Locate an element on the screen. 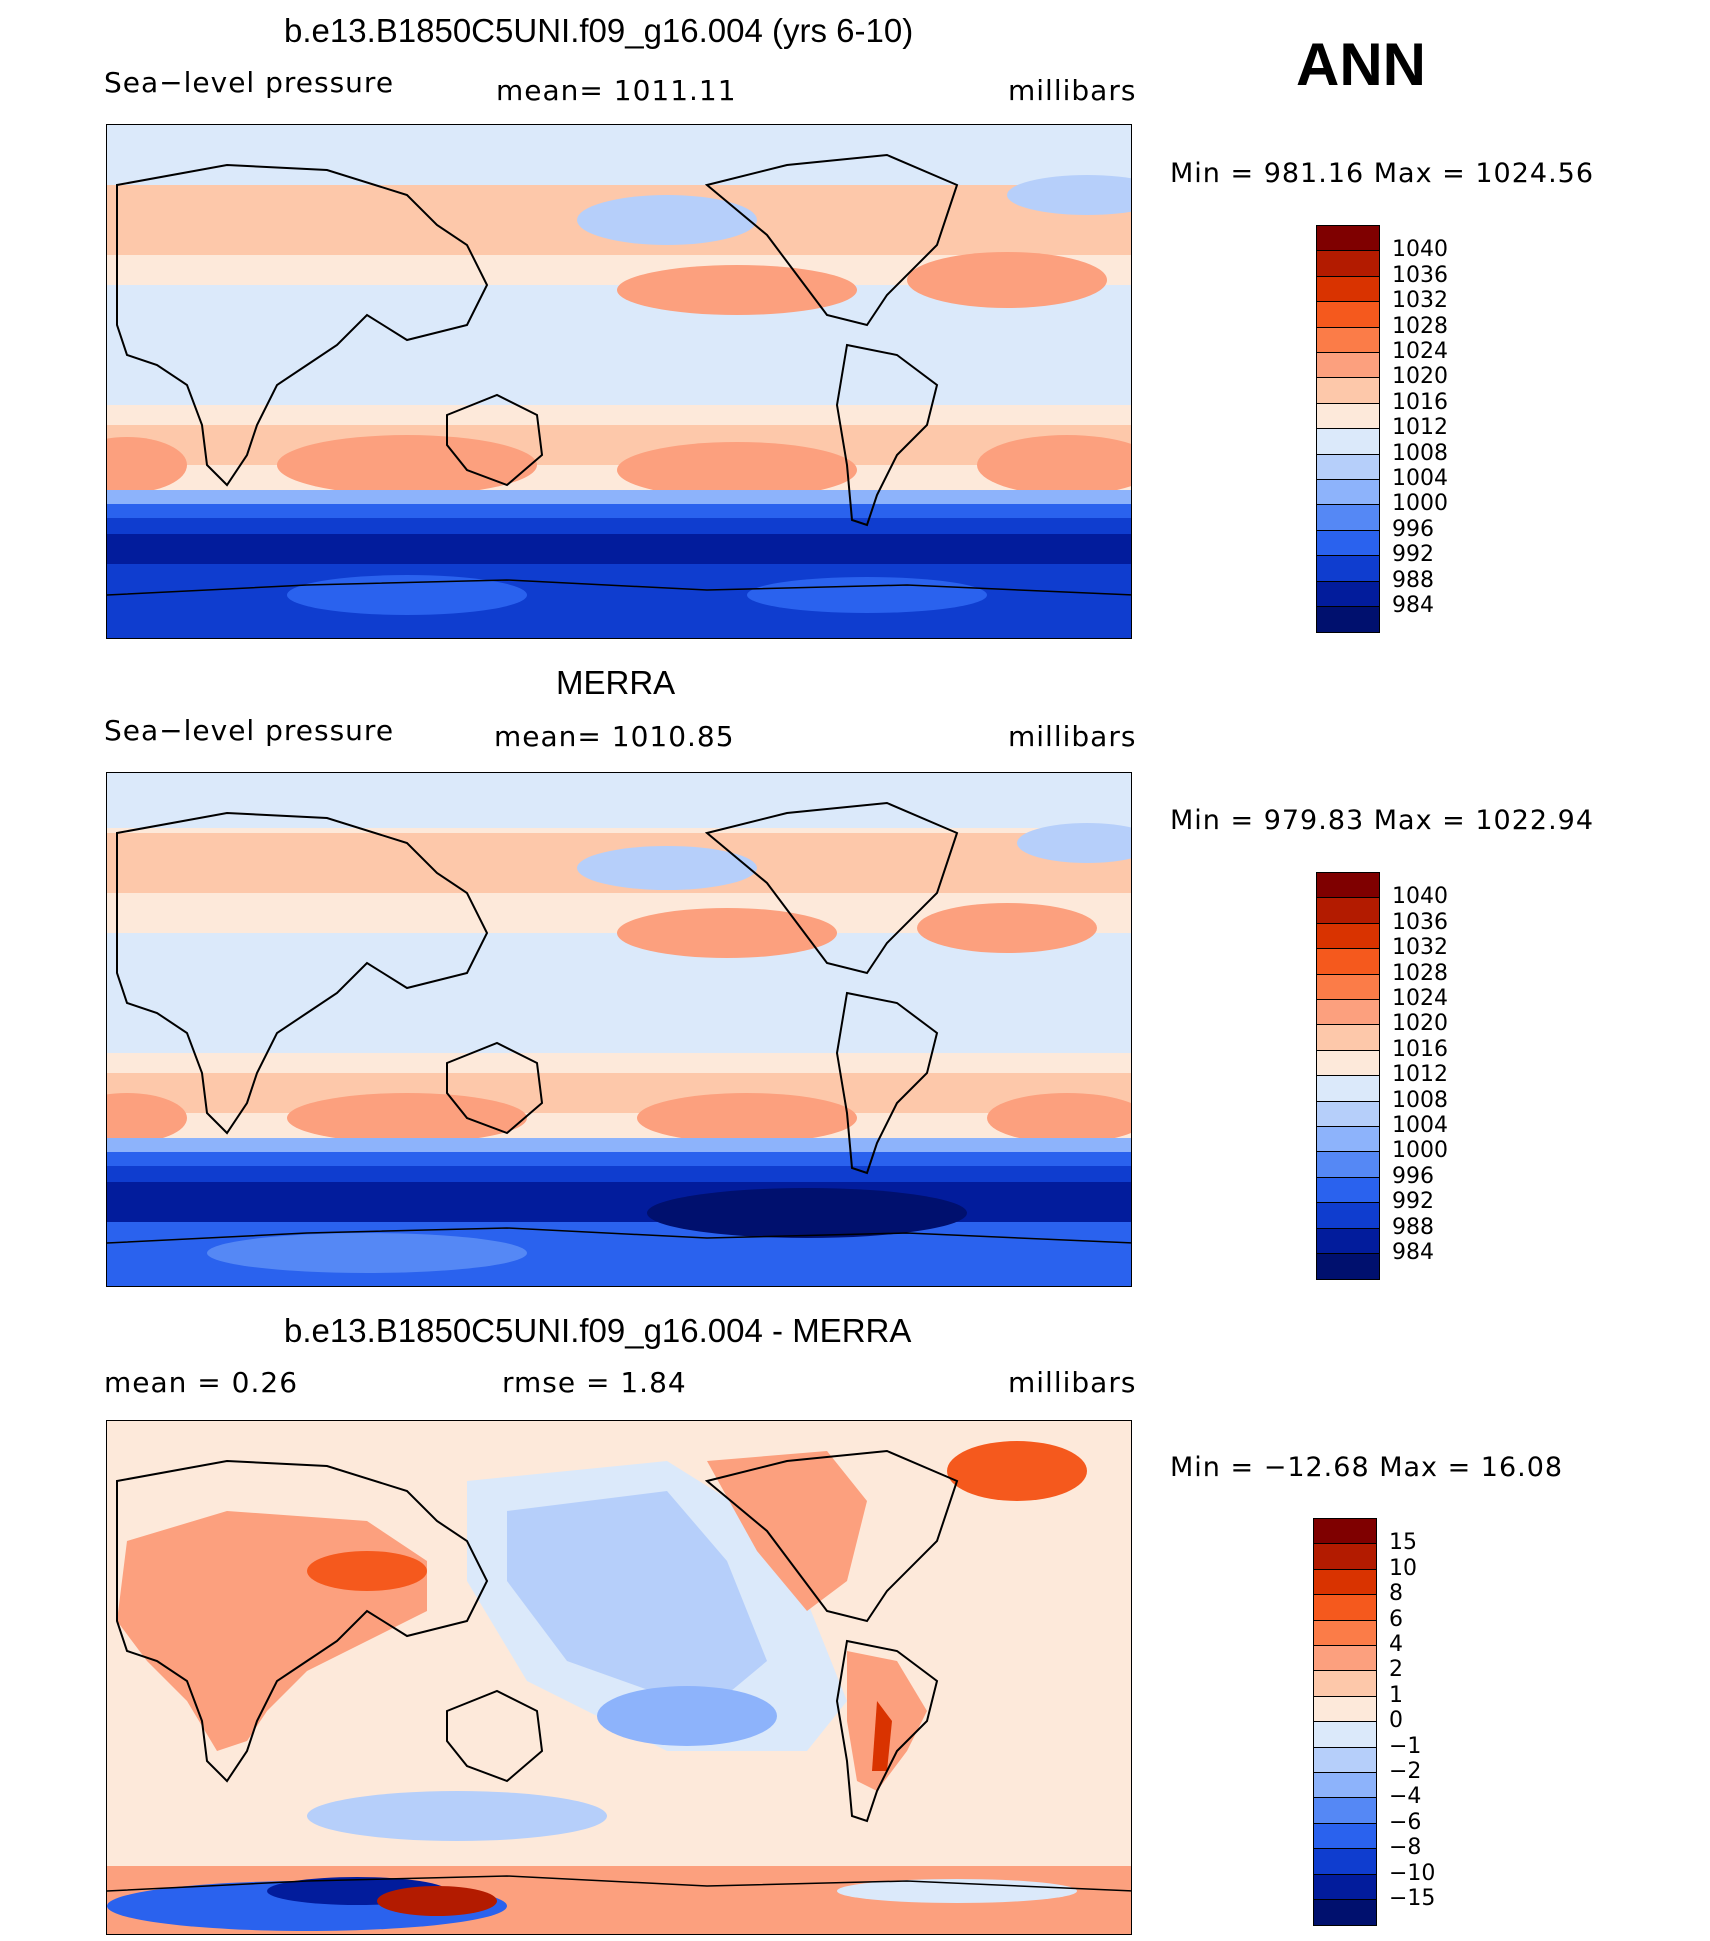 The width and height of the screenshot is (1710, 1941). panel-2-mean-label: mean= 1010.85 is located at coordinates (614, 736).